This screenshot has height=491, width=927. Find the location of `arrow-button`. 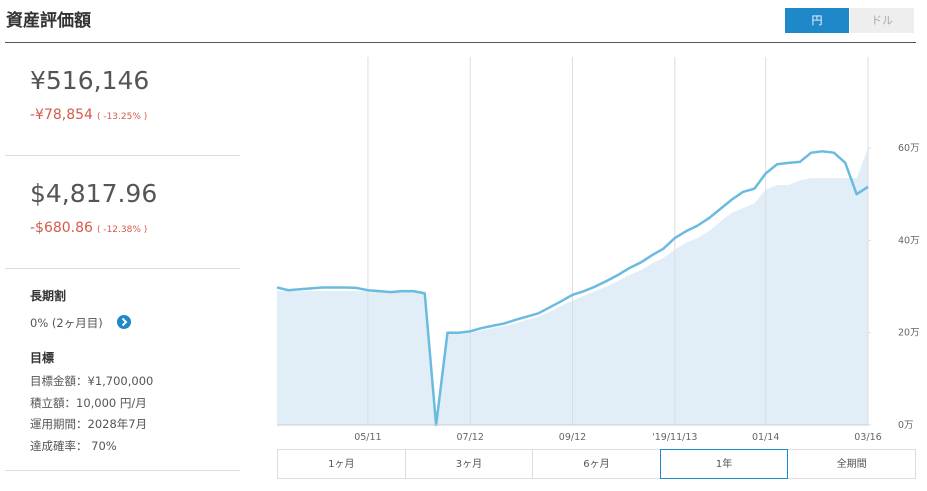

arrow-button is located at coordinates (124, 322).